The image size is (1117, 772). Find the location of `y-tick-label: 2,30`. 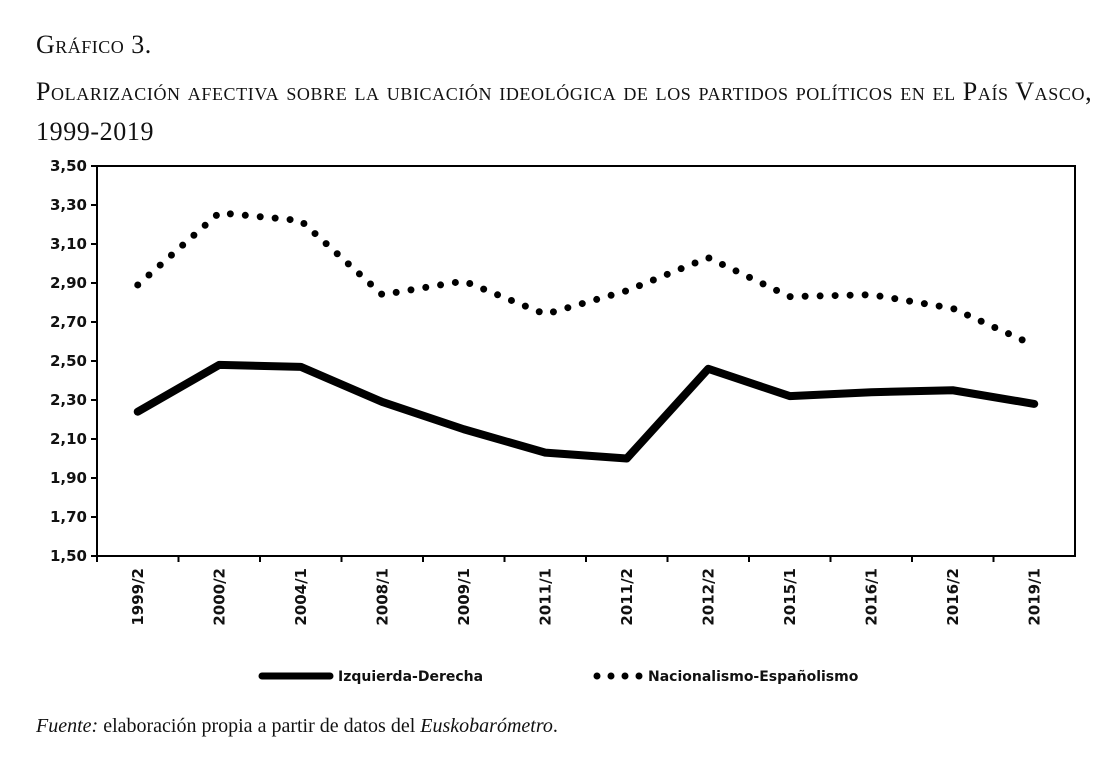

y-tick-label: 2,30 is located at coordinates (68, 400).